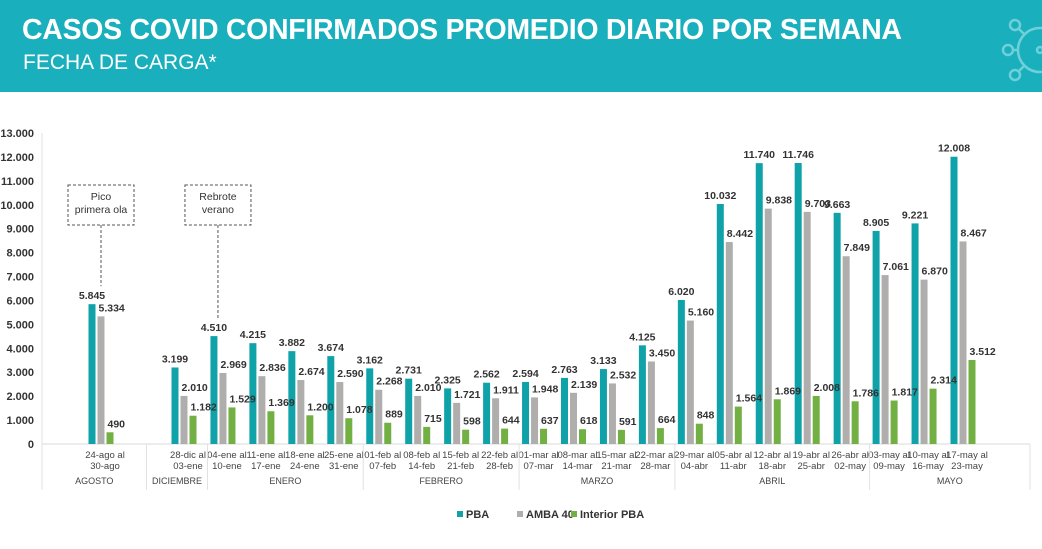 The image size is (1042, 549). What do you see at coordinates (850, 455) in the screenshot?
I see `x-tick-label: 26-abr al` at bounding box center [850, 455].